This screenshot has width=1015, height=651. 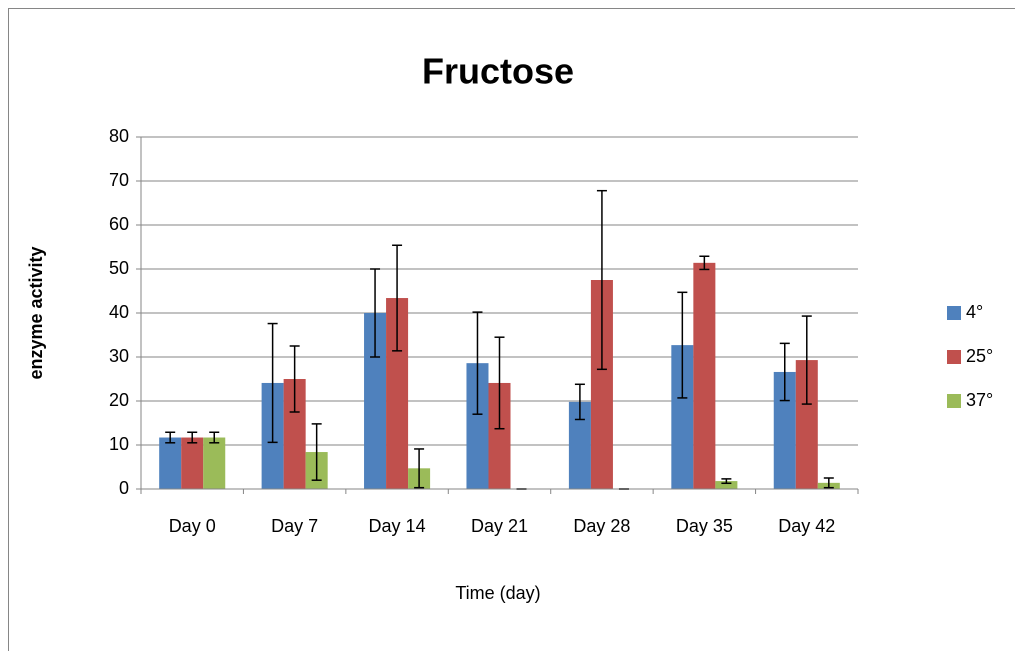 What do you see at coordinates (119, 180) in the screenshot?
I see `y-tick-label: 70` at bounding box center [119, 180].